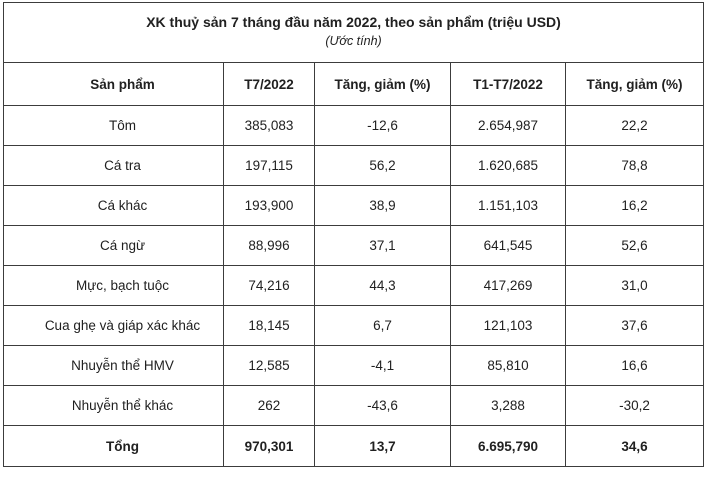 The image size is (707, 479). Describe the element at coordinates (382, 285) in the screenshot. I see `value-cell: 44,3` at that location.